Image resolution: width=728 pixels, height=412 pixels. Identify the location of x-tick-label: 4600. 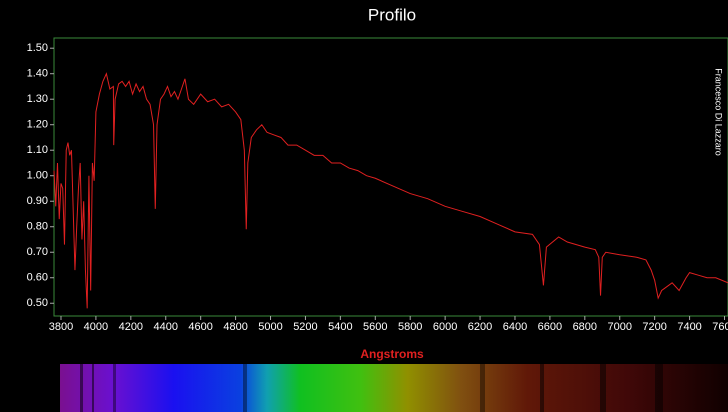
(200, 327).